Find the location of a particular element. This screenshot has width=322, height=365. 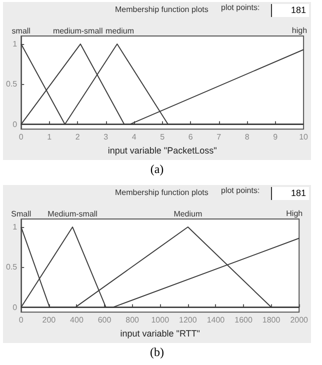

x-tick-label: 1 is located at coordinates (49, 137).